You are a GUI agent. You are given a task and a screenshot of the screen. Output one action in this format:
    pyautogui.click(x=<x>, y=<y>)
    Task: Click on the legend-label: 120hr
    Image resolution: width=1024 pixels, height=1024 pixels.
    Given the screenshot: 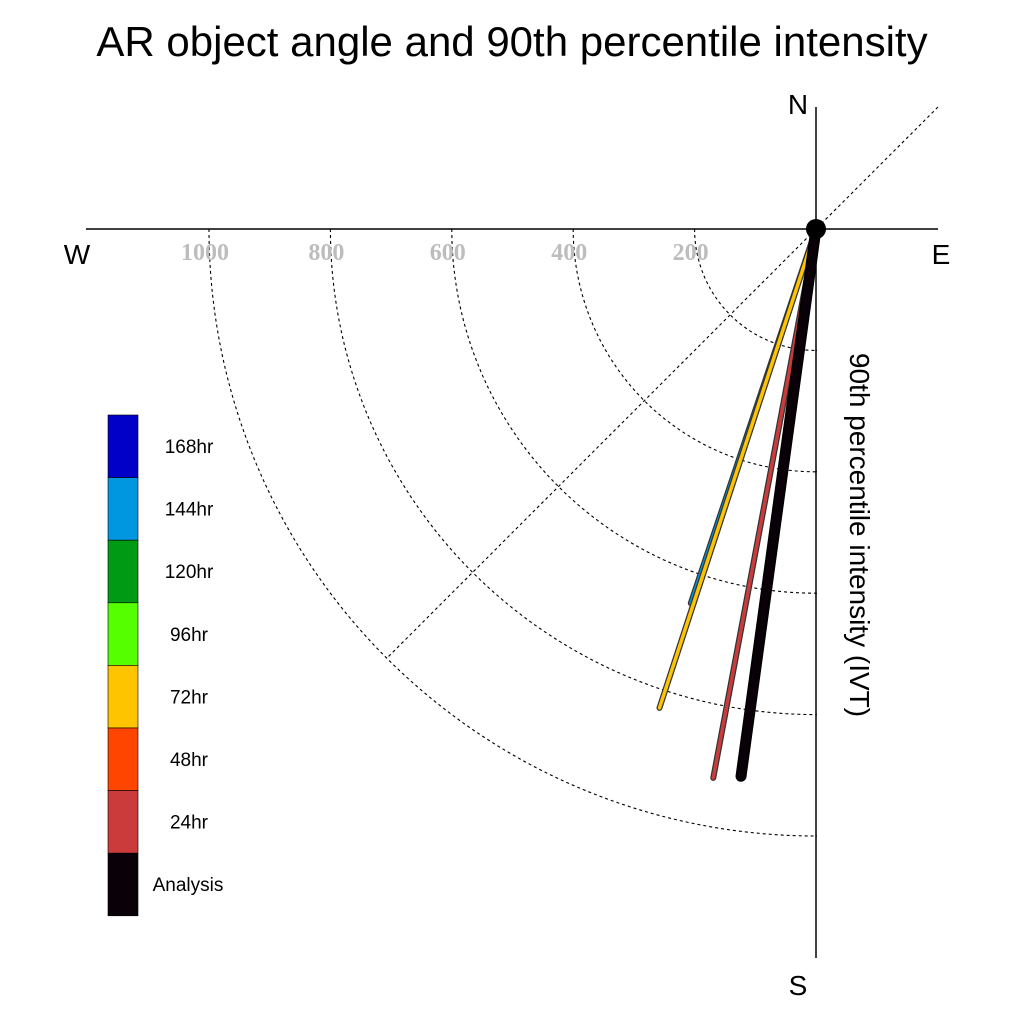 What is the action you would take?
    pyautogui.click(x=189, y=572)
    